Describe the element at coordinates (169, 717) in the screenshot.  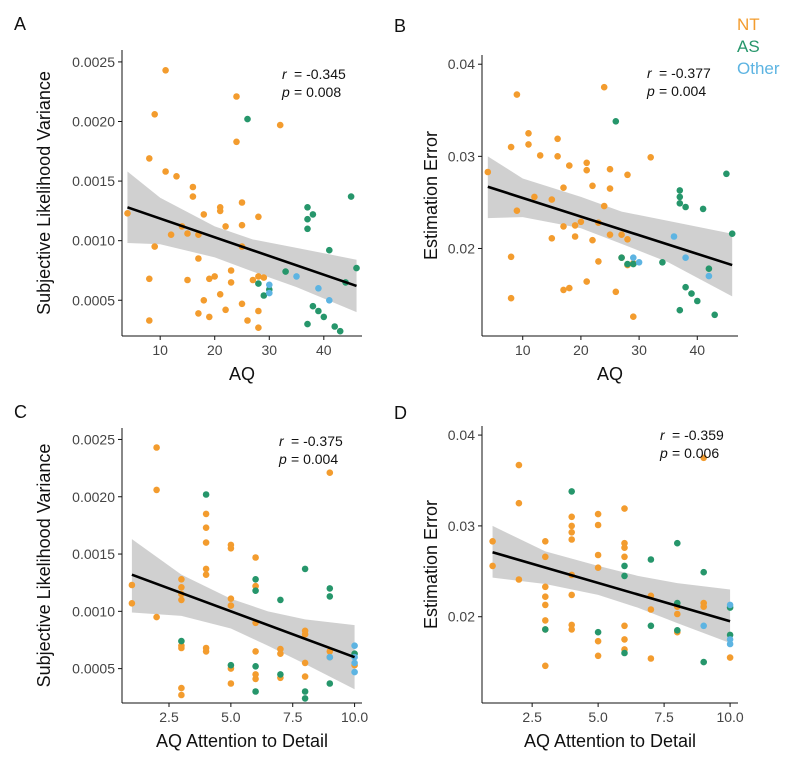
I see `x-tick-label-c-0: 2.5` at that location.